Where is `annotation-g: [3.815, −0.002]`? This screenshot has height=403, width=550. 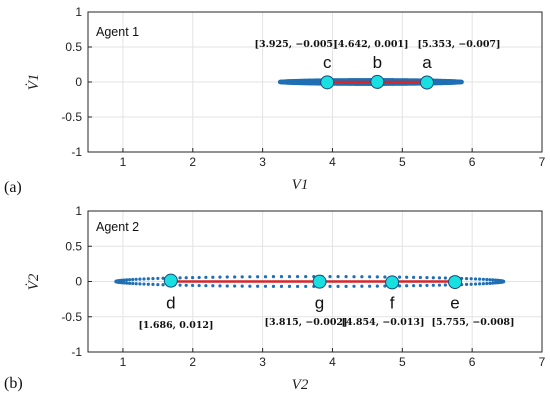
annotation-g: [3.815, −0.002] is located at coordinates (305, 322).